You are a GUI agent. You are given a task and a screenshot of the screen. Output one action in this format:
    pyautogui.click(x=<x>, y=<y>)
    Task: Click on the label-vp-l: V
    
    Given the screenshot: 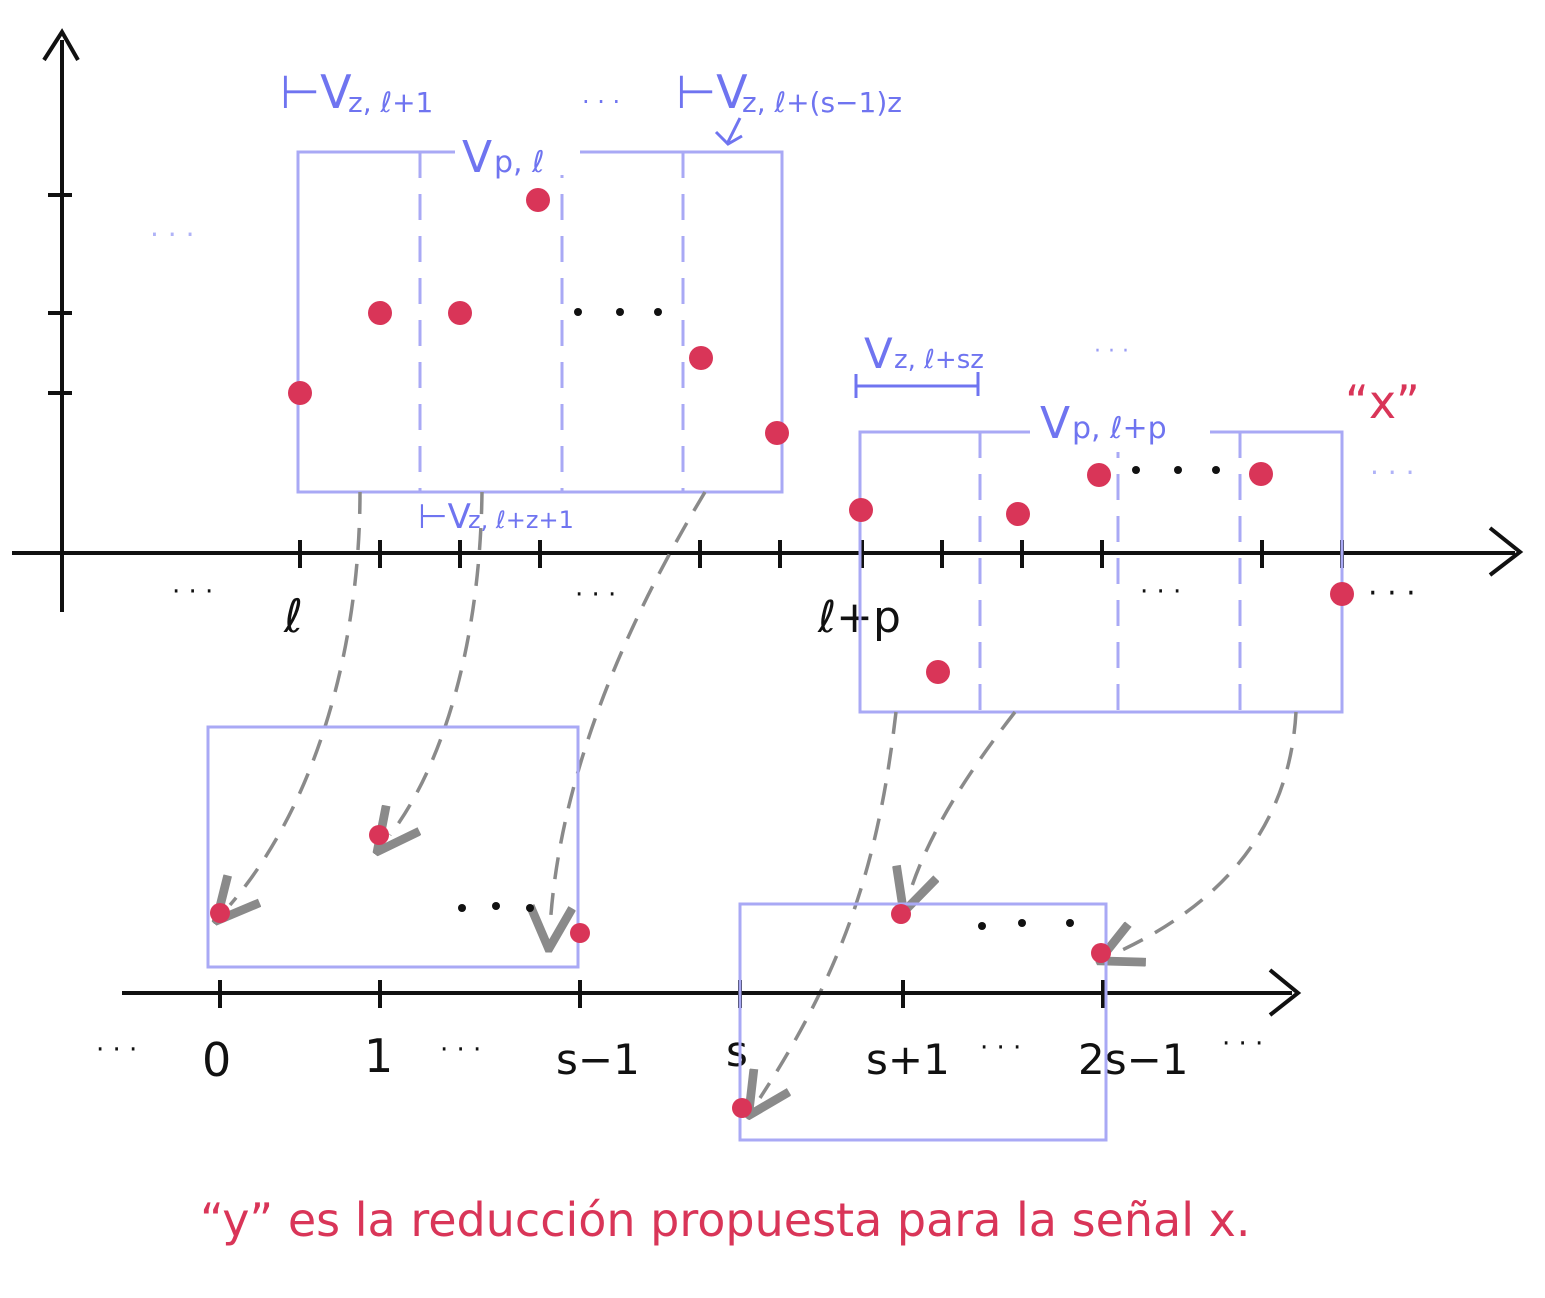 What is the action you would take?
    pyautogui.click(x=477, y=157)
    